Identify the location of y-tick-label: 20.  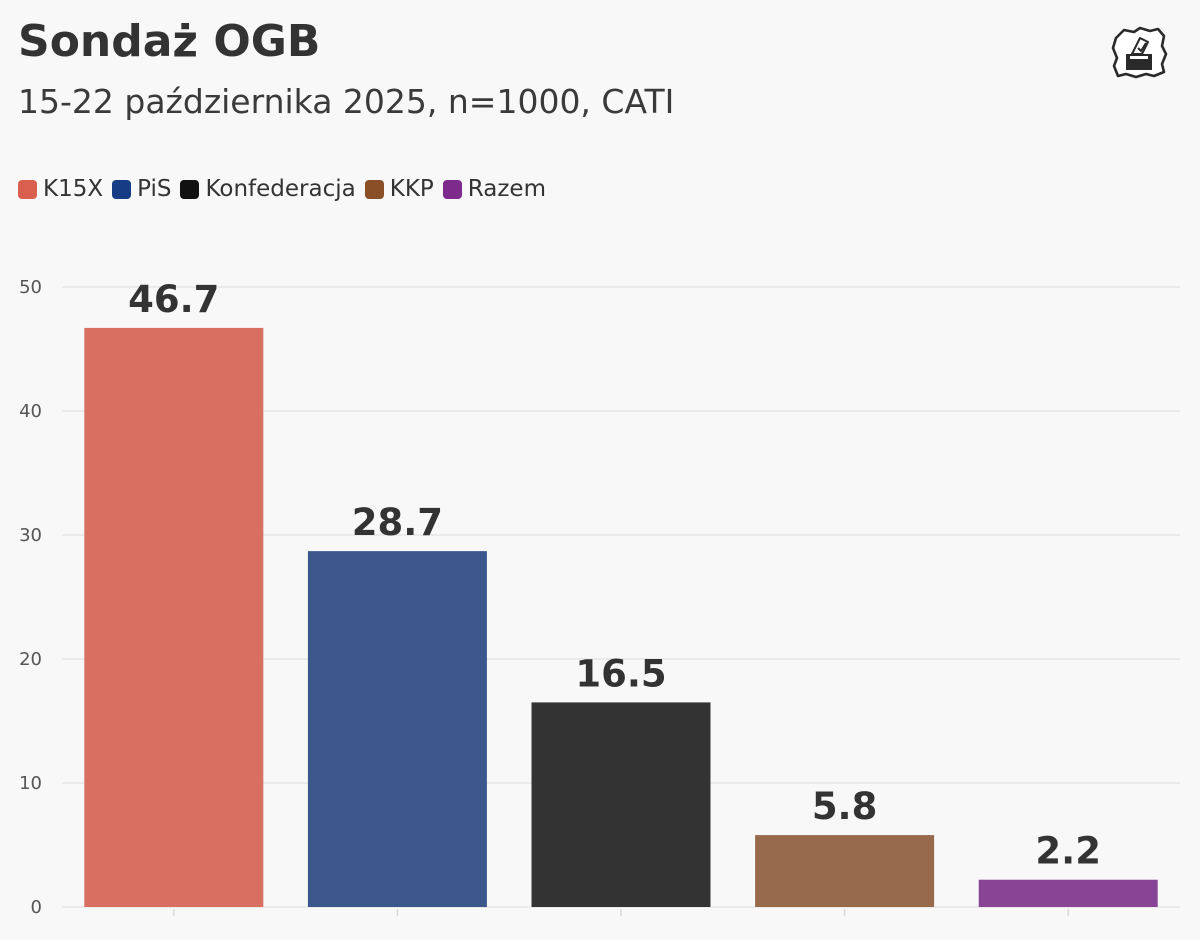
(30, 659).